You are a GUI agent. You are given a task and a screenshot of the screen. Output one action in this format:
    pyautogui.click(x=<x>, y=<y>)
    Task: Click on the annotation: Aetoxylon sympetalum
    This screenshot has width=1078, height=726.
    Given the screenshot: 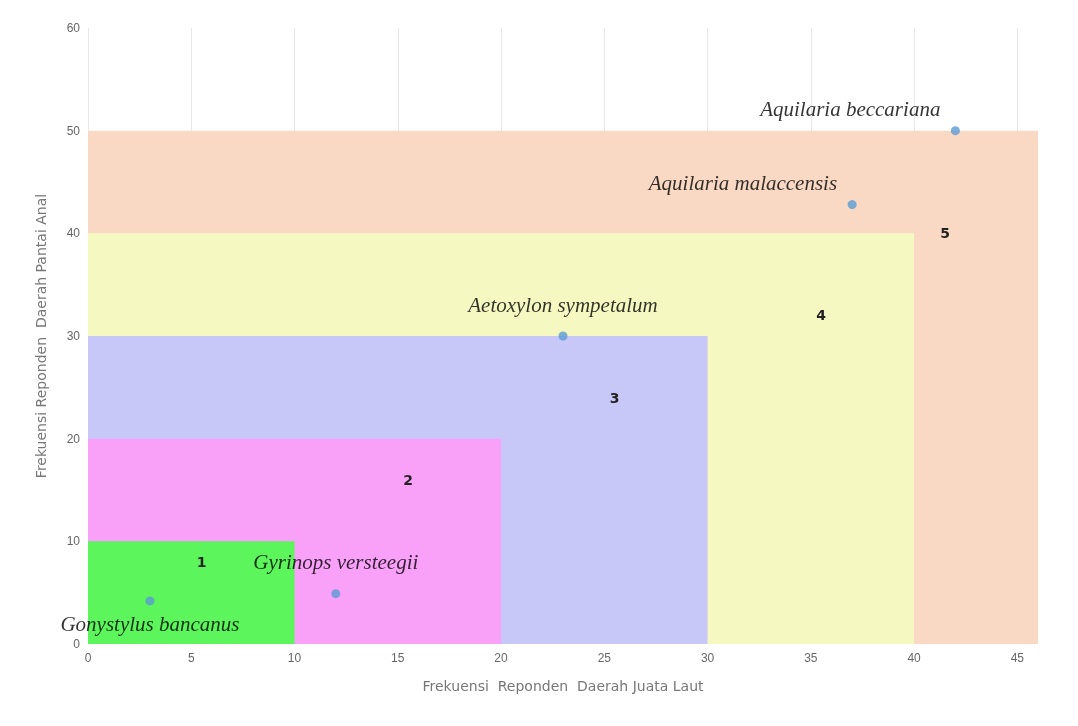 What is the action you would take?
    pyautogui.click(x=562, y=304)
    